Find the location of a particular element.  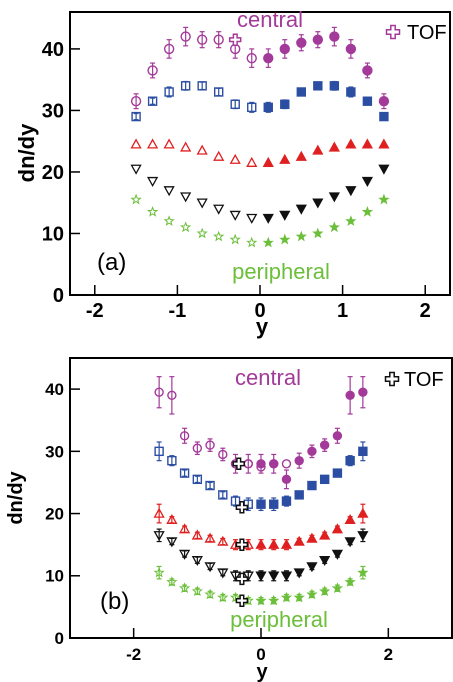

y-tick-label: 40 is located at coordinates (54, 389).